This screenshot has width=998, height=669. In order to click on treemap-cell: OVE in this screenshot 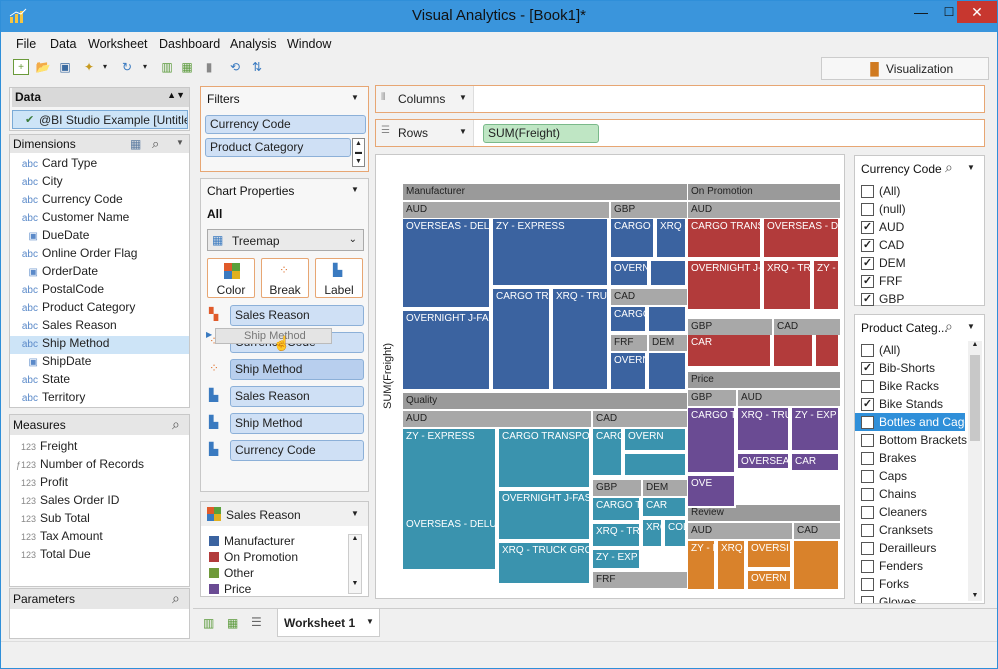, I will do `click(712, 492)`.